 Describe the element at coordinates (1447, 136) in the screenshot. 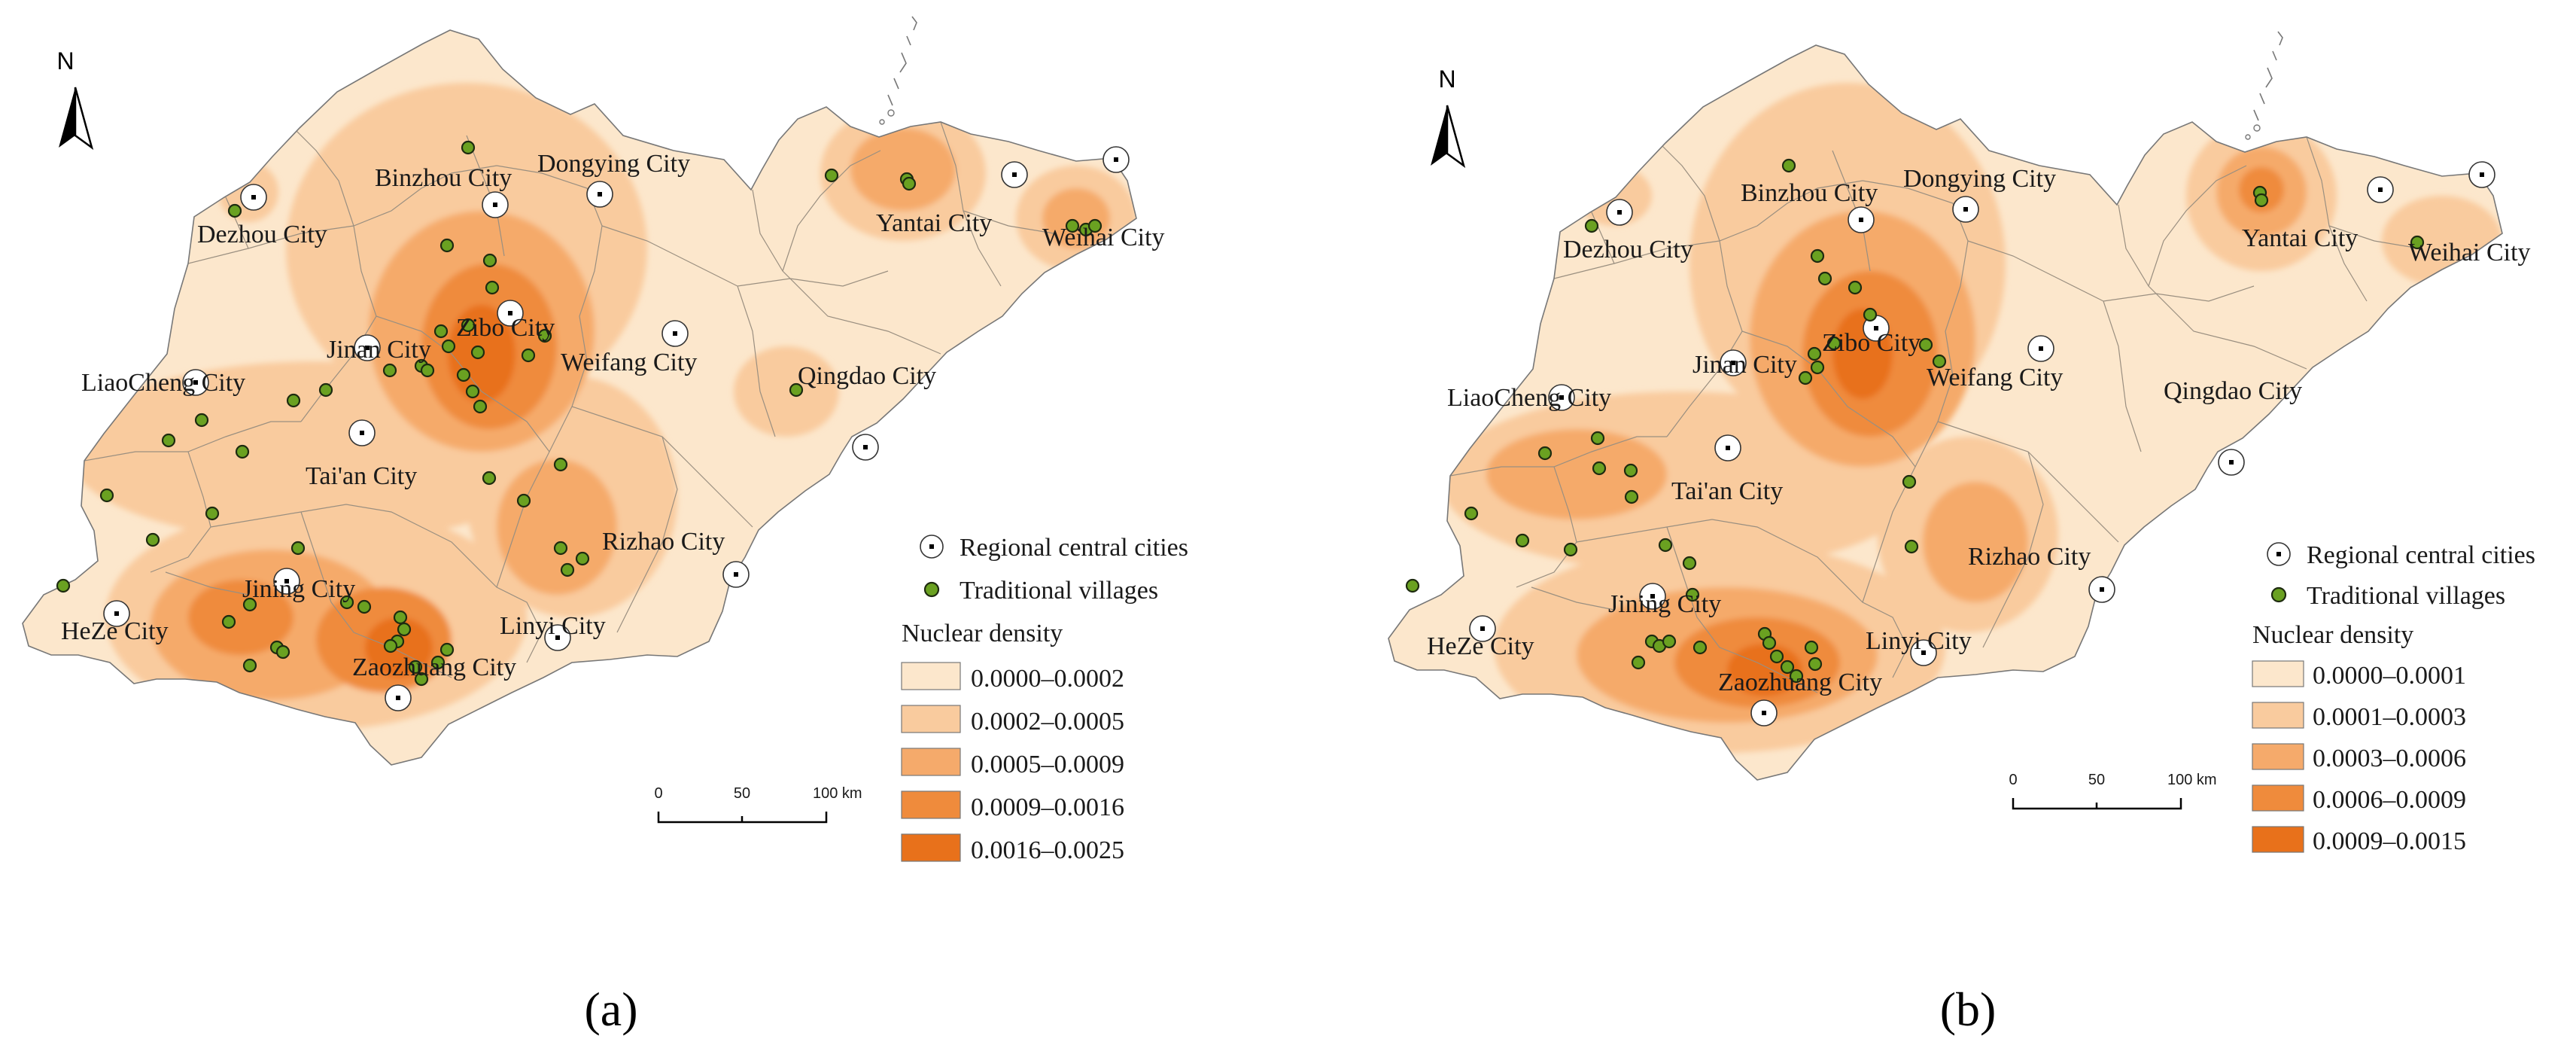

I see `north-arrow-icon` at that location.